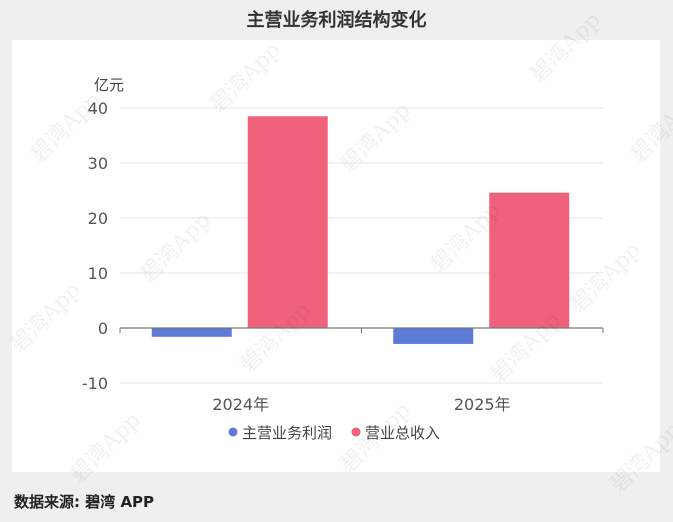 Image resolution: width=673 pixels, height=522 pixels. Describe the element at coordinates (95, 246) in the screenshot. I see `y-tick-labels: -10 0 10 20 30 40` at that location.